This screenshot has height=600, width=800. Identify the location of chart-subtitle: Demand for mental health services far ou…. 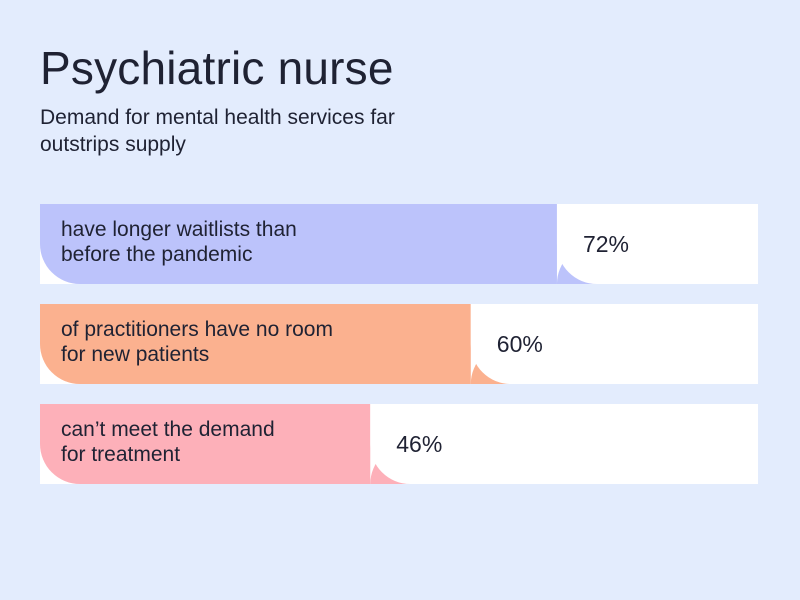
(217, 131).